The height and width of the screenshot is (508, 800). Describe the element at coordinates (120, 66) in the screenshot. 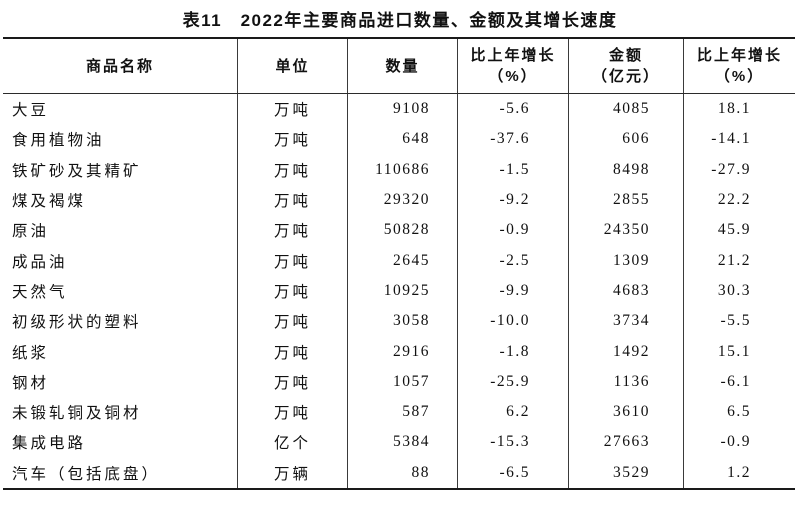

I see `header-commodity-name: 商品名称` at that location.